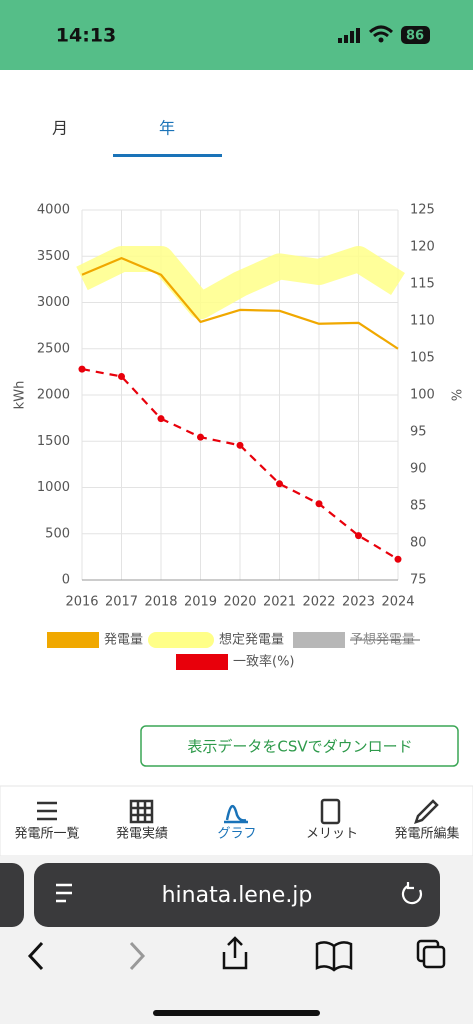 This screenshot has height=1028, width=473. Describe the element at coordinates (422, 395) in the screenshot. I see `y2-tick-label: 100` at that location.